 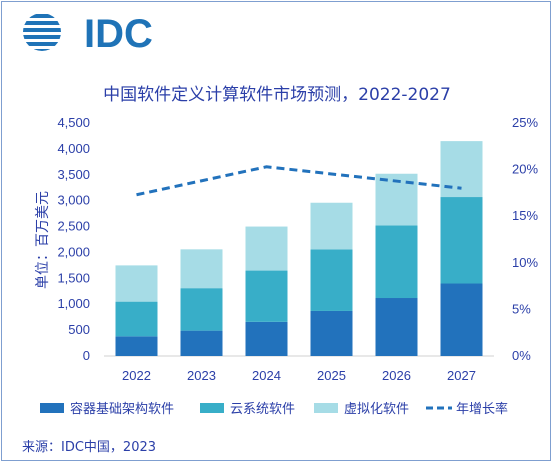 I want to click on idc-logo: IDC, so click(x=92, y=34).